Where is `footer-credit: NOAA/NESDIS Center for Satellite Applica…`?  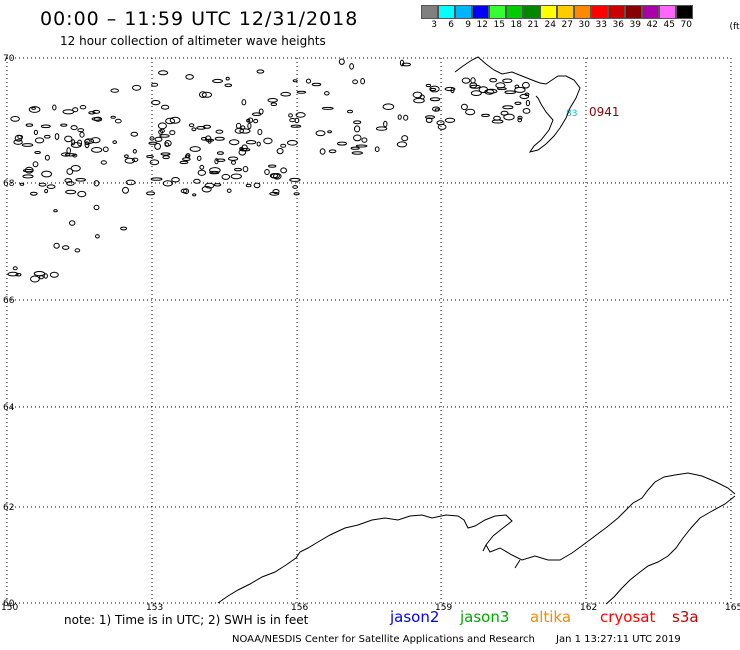 footer-credit: NOAA/NESDIS Center for Satellite Applica… is located at coordinates (383, 639).